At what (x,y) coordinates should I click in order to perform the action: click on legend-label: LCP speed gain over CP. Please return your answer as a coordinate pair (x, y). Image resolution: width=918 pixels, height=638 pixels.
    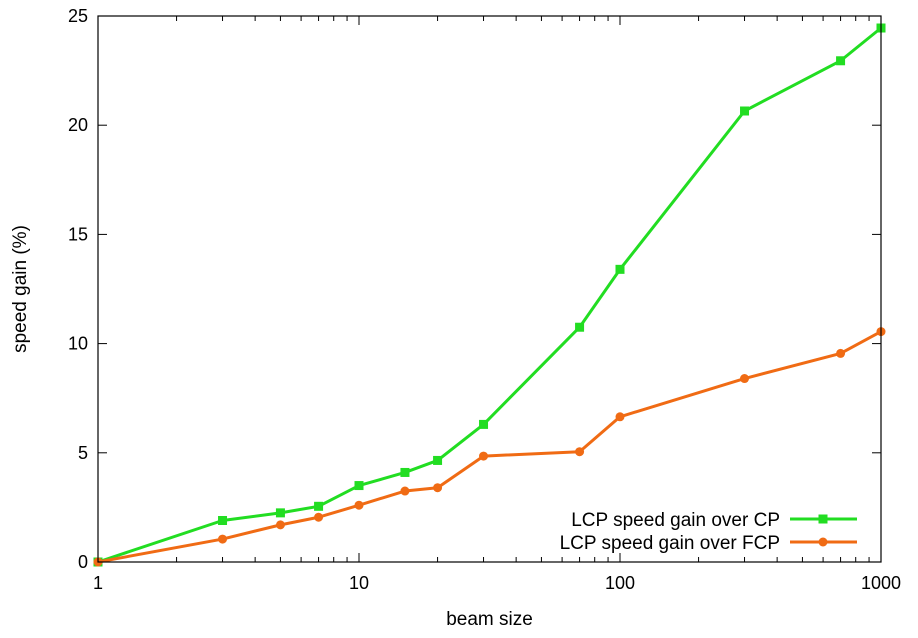
    Looking at the image, I should click on (675, 520).